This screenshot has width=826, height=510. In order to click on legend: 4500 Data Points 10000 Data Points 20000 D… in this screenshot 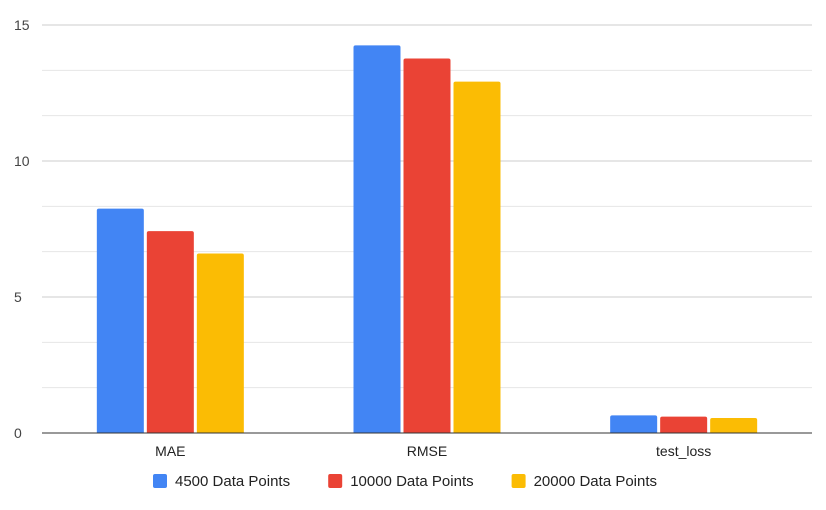, I will do `click(405, 481)`.